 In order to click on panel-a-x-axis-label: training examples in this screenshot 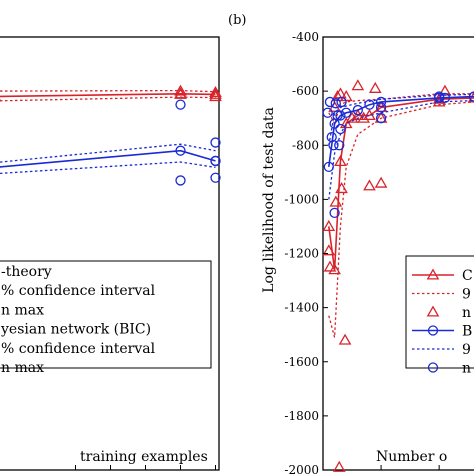, I will do `click(144, 457)`.